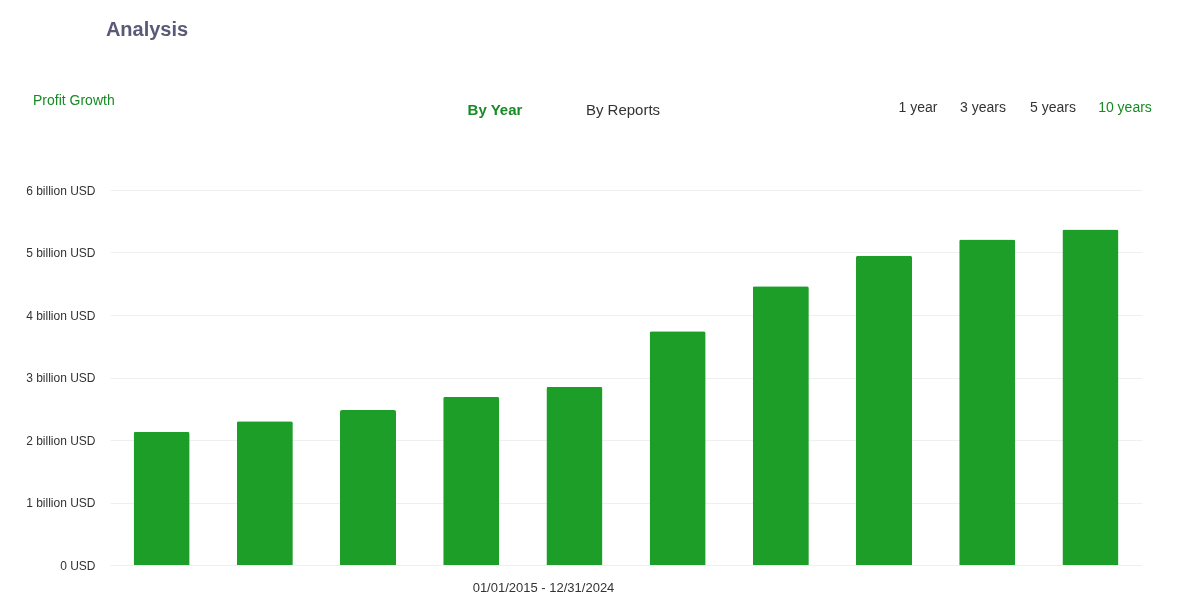 This screenshot has width=1190, height=602. What do you see at coordinates (623, 109) in the screenshot?
I see `text: By Reports` at bounding box center [623, 109].